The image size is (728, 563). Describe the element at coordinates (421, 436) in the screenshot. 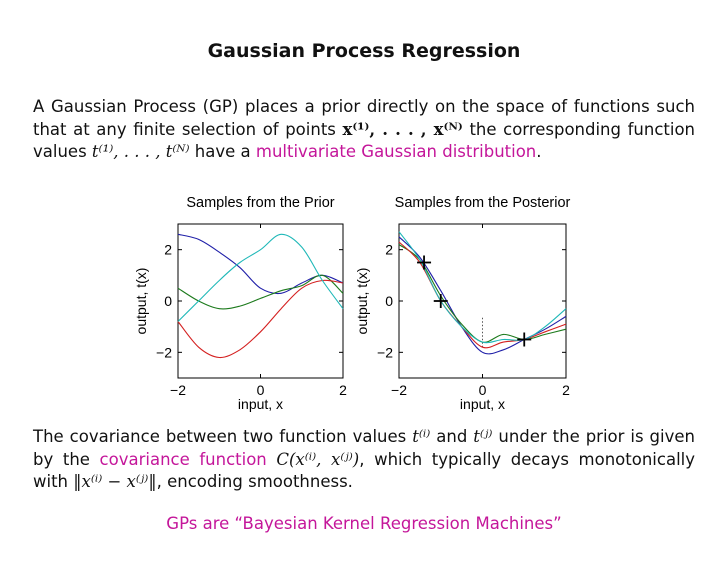

I see `cov-math-ti: t⁽ⁱ⁾` at that location.